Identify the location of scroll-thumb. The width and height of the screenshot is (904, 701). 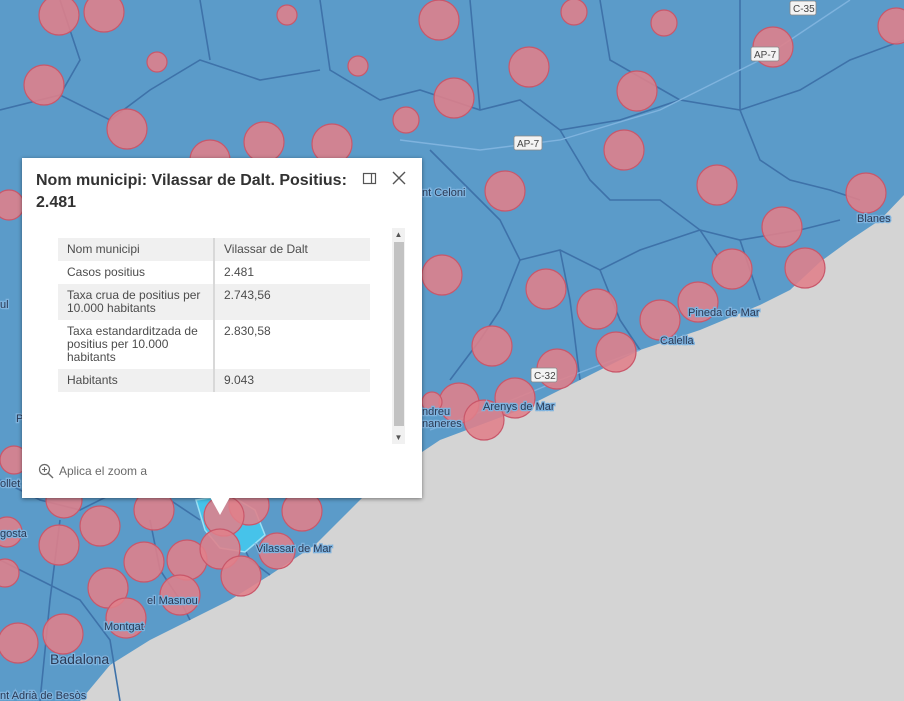
(399, 334).